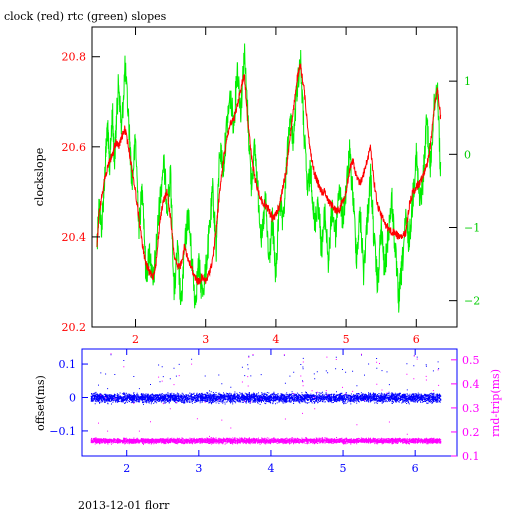 Image resolution: width=512 pixels, height=512 pixels. I want to click on offset-y-axis-label: offset(ms), so click(40, 403).